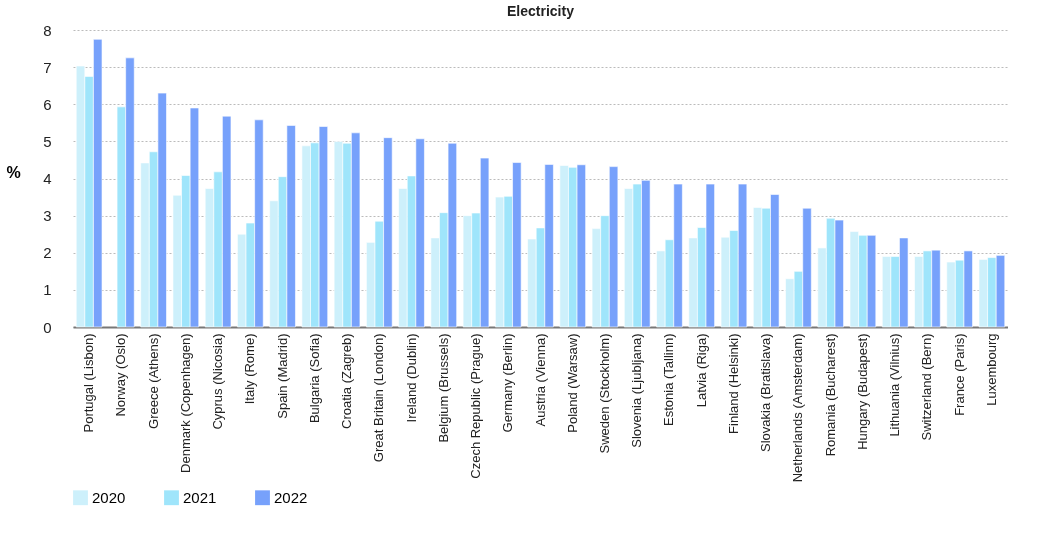  I want to click on legend-label: 2020, so click(109, 497).